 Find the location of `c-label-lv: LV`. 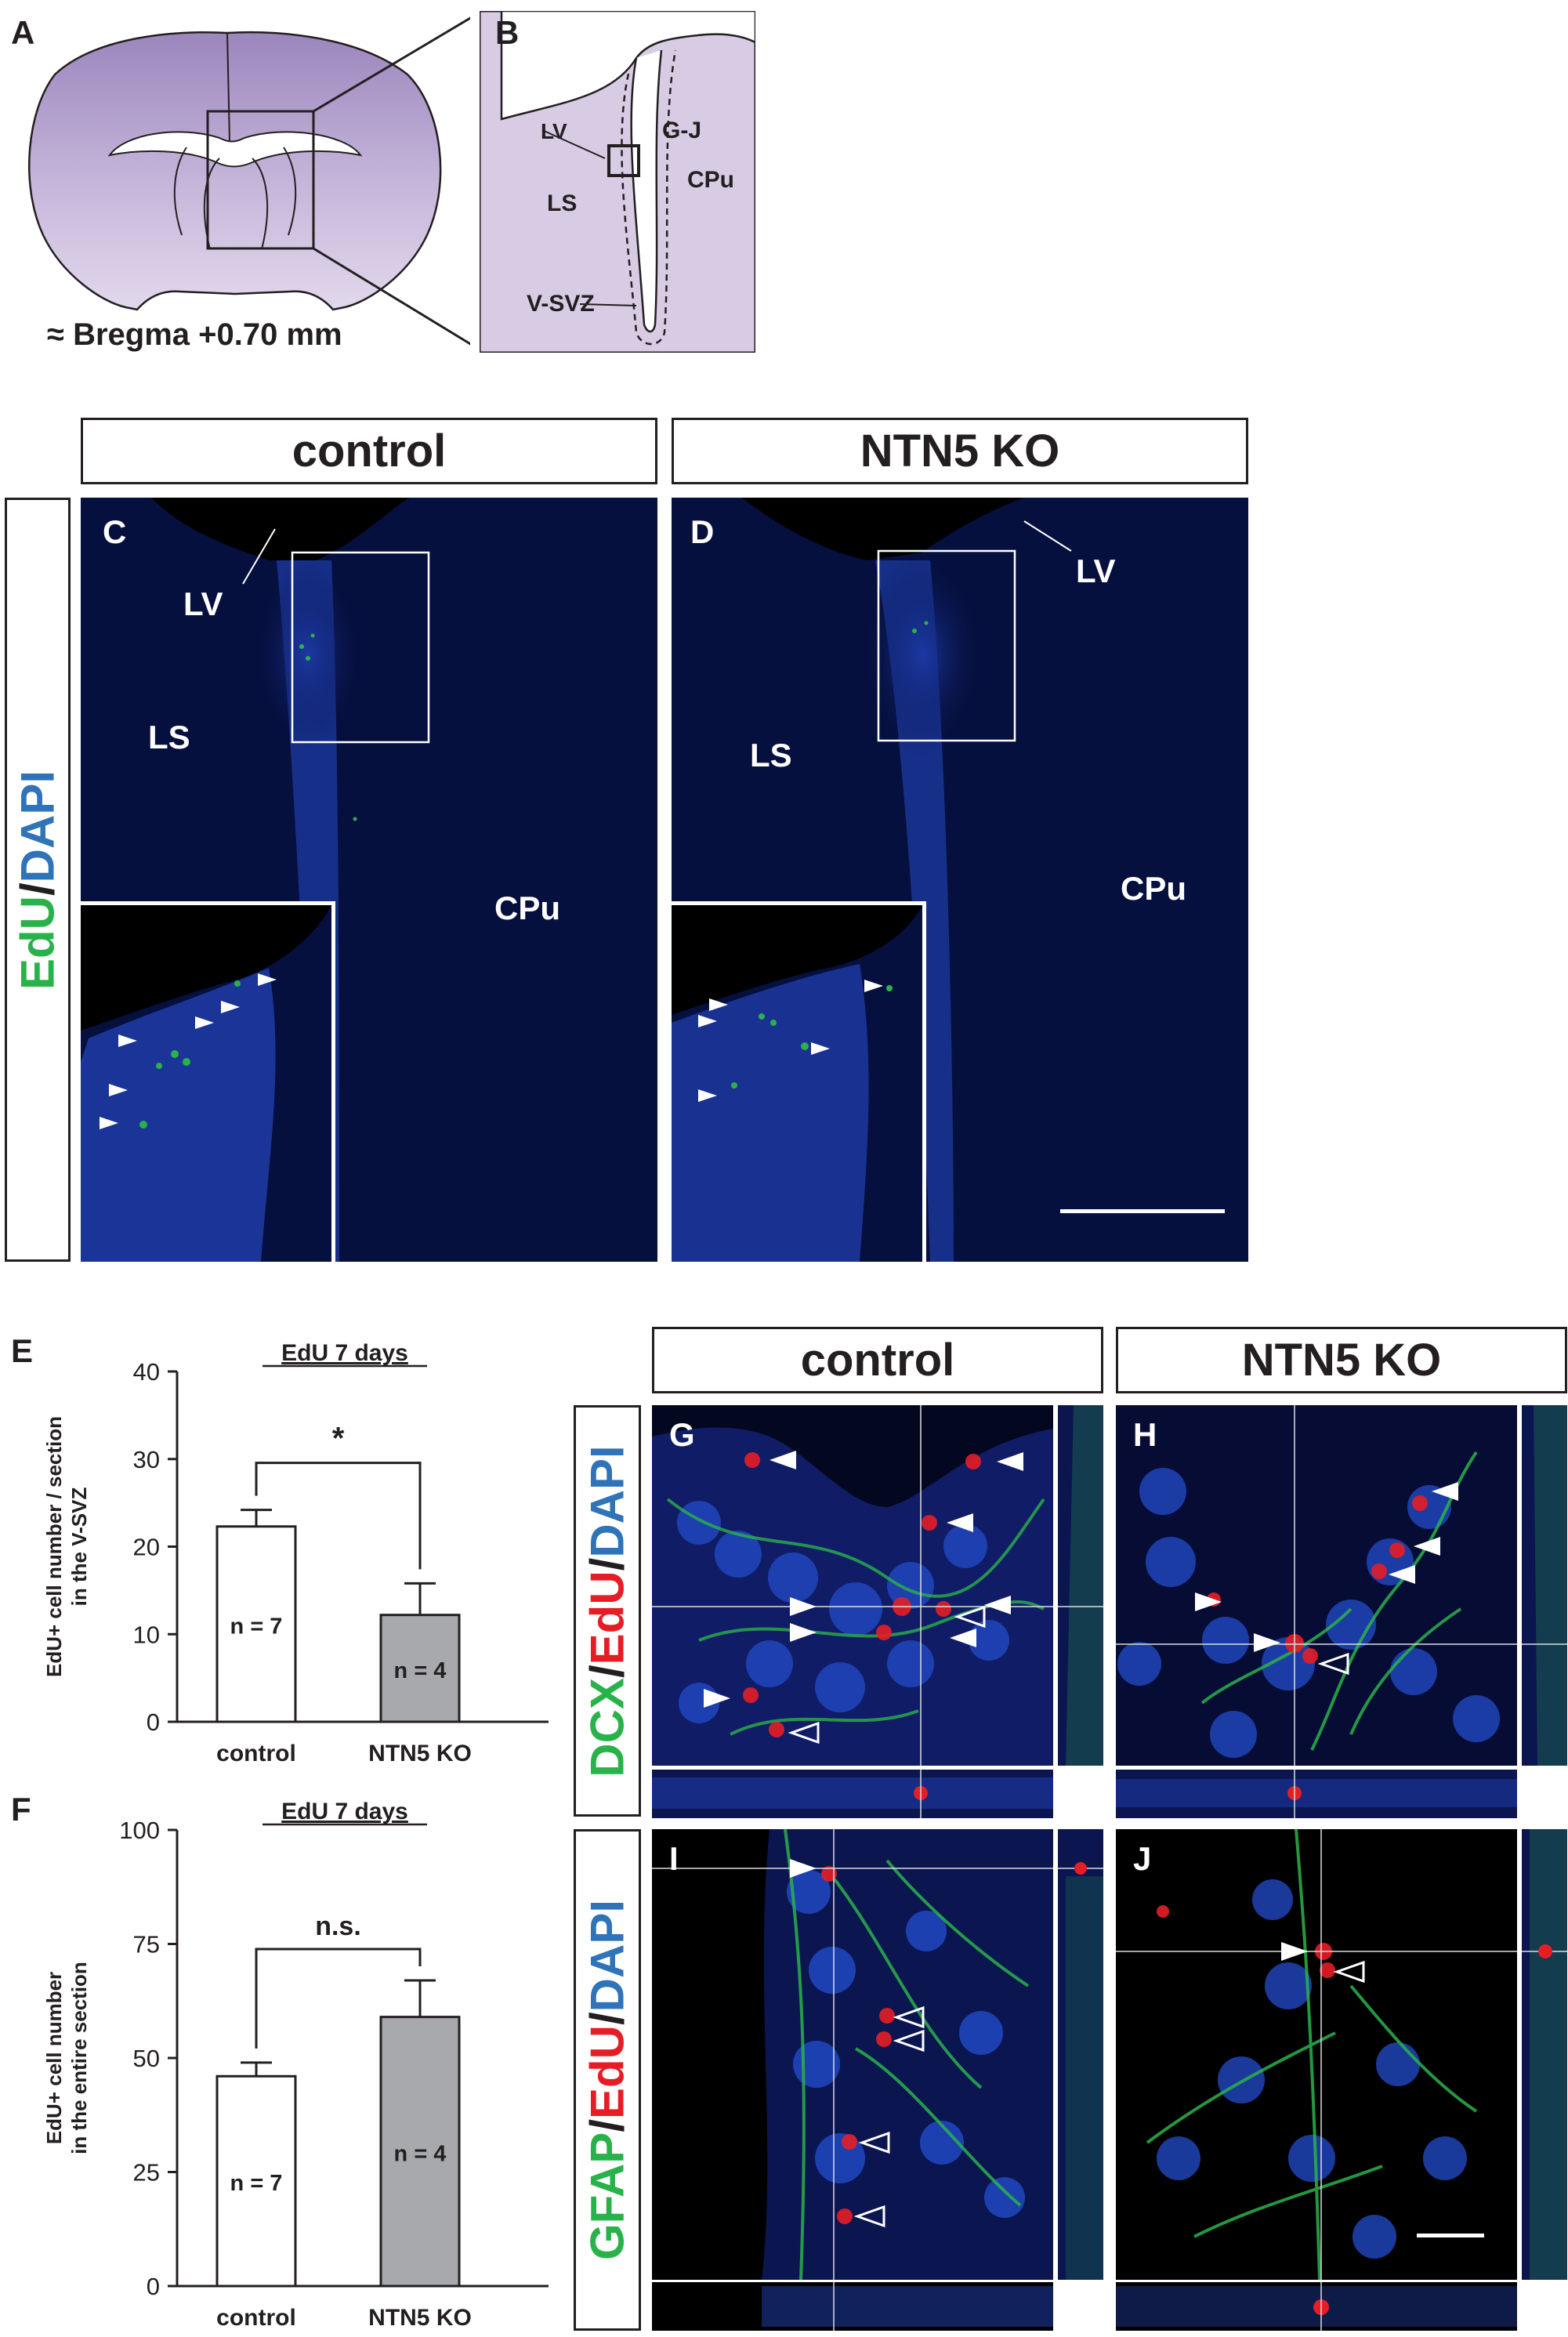

c-label-lv: LV is located at coordinates (203, 603).